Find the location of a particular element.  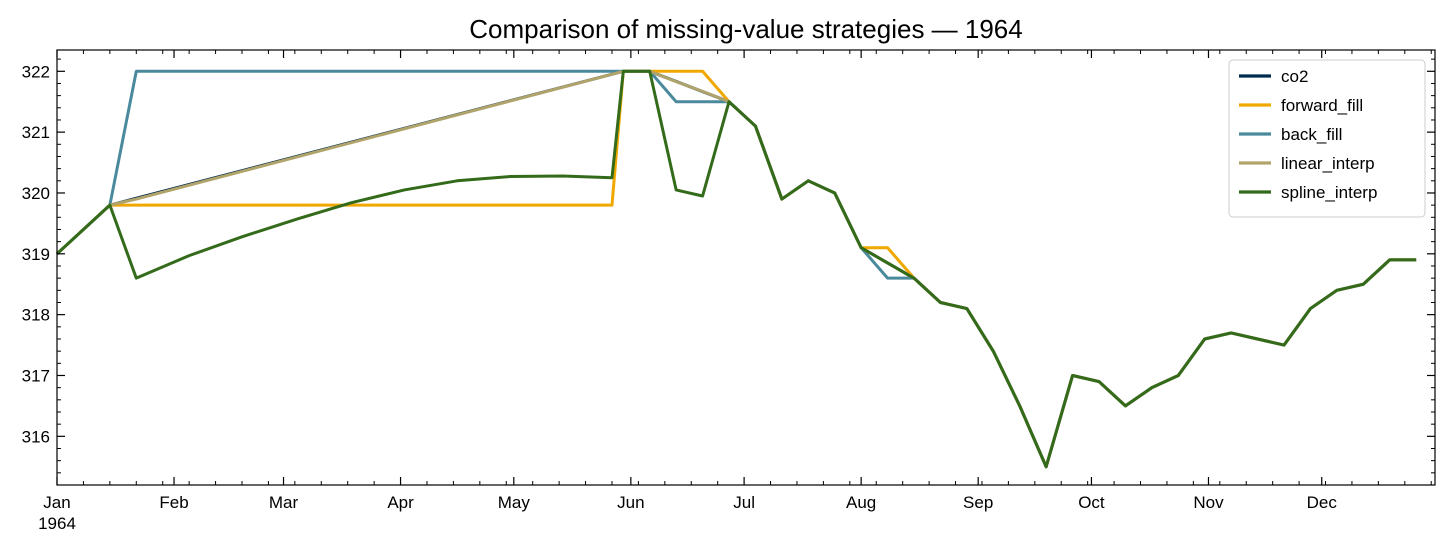

y-tick-label: 317 is located at coordinates (36, 375).